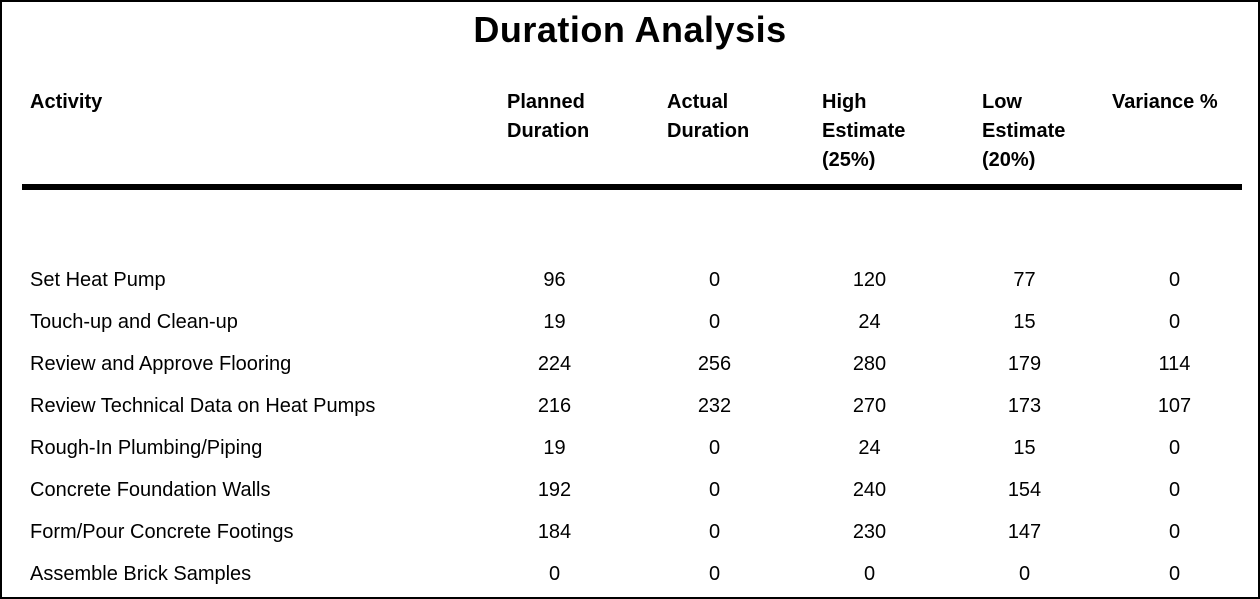  What do you see at coordinates (548, 116) in the screenshot?
I see `column-header-planned-duration: Planned Duration` at bounding box center [548, 116].